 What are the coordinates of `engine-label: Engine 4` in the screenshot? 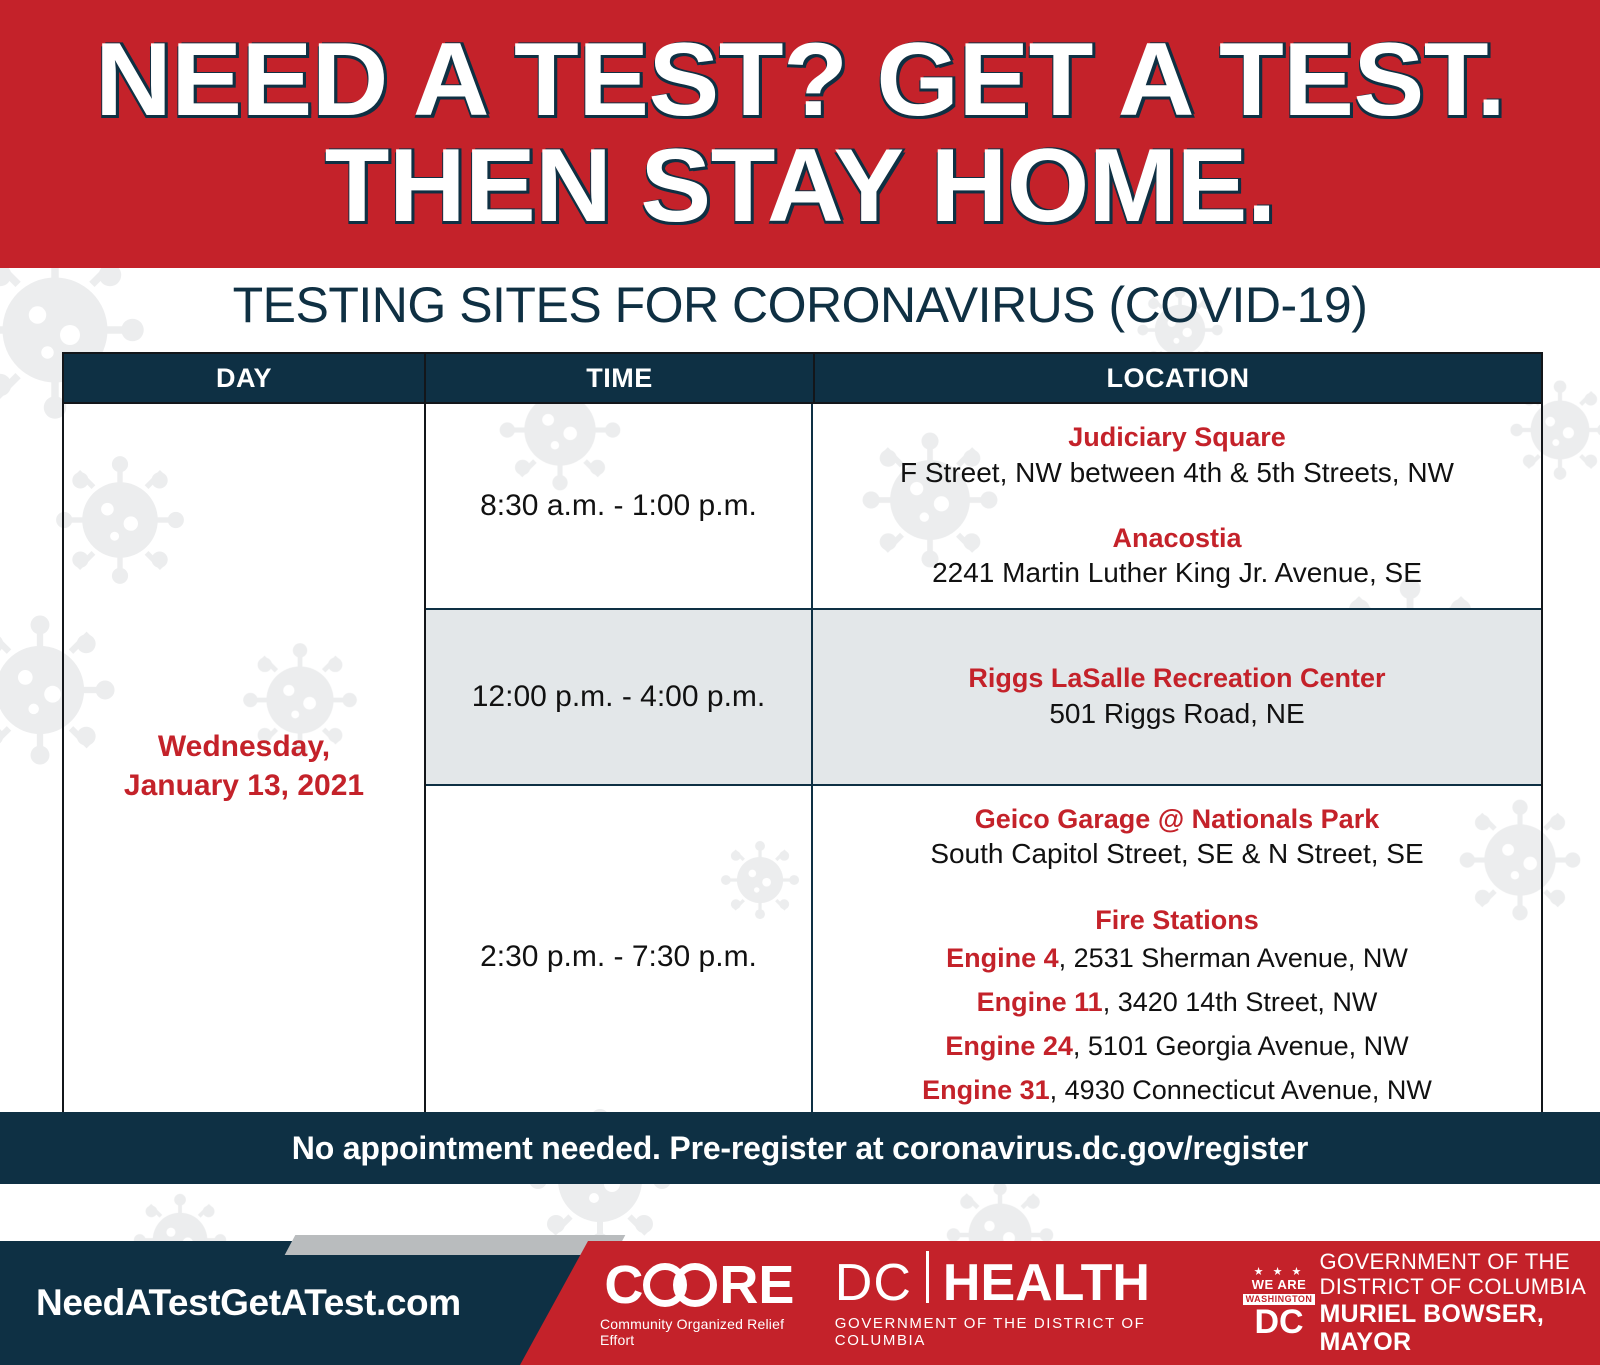 It's located at (1002, 958).